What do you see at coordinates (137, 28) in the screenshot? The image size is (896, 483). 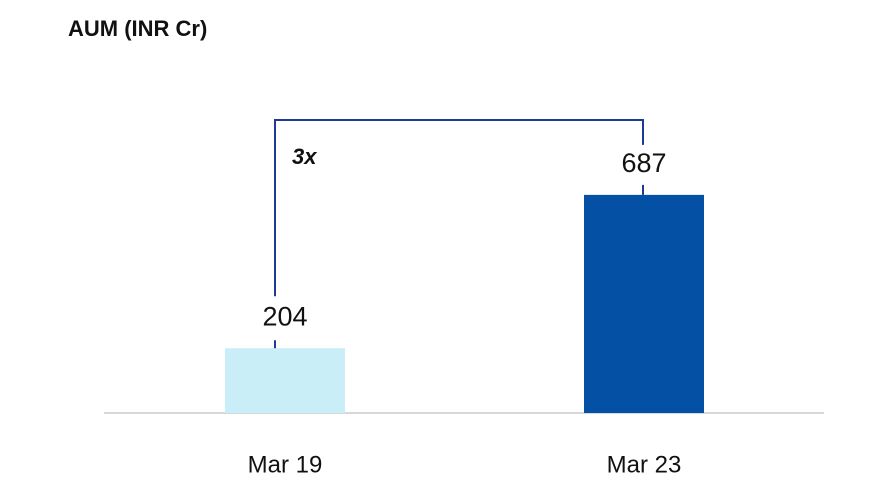 I see `chart-title: AUM (INR Cr)` at bounding box center [137, 28].